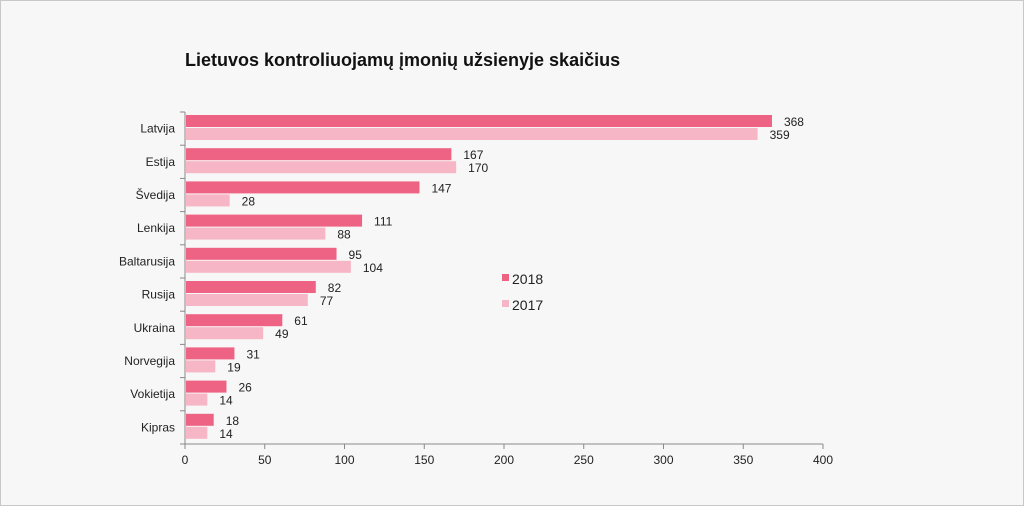 The height and width of the screenshot is (506, 1024). What do you see at coordinates (527, 279) in the screenshot?
I see `legend-label-2018: 2018` at bounding box center [527, 279].